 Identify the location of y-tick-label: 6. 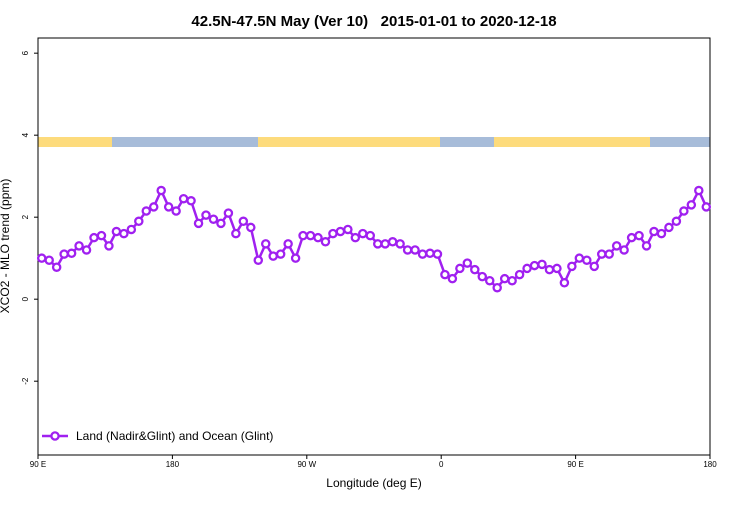
(25, 52).